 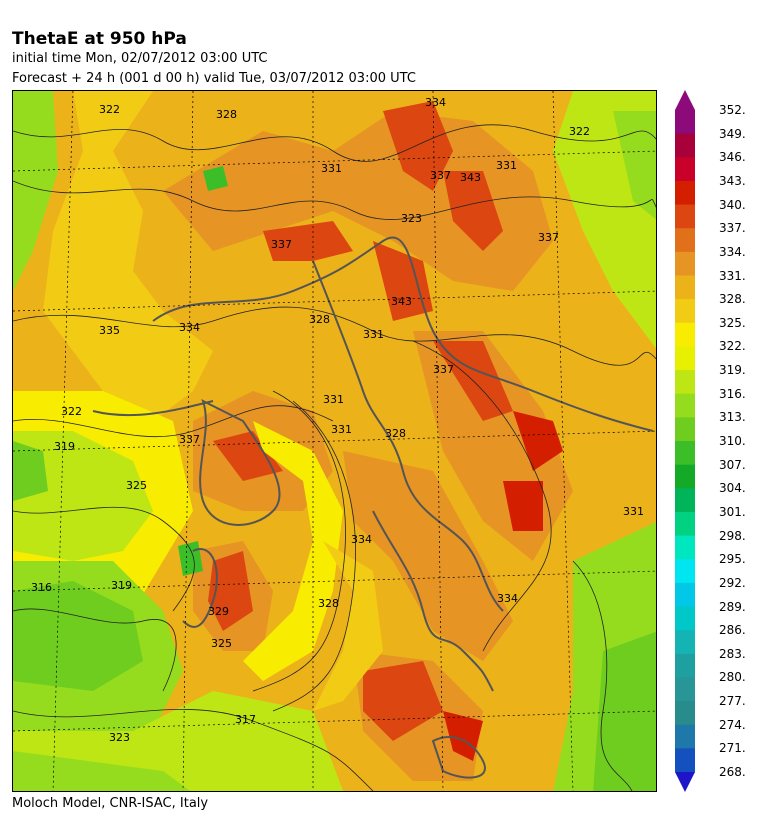 What do you see at coordinates (411, 218) in the screenshot?
I see `contour-label: 323` at bounding box center [411, 218].